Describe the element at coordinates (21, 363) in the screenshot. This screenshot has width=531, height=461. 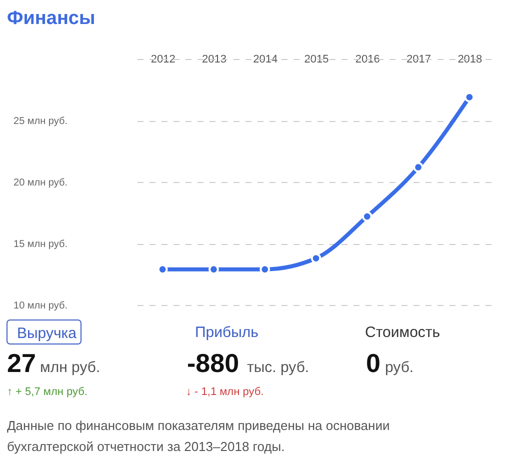
I see `text: 27` at that location.